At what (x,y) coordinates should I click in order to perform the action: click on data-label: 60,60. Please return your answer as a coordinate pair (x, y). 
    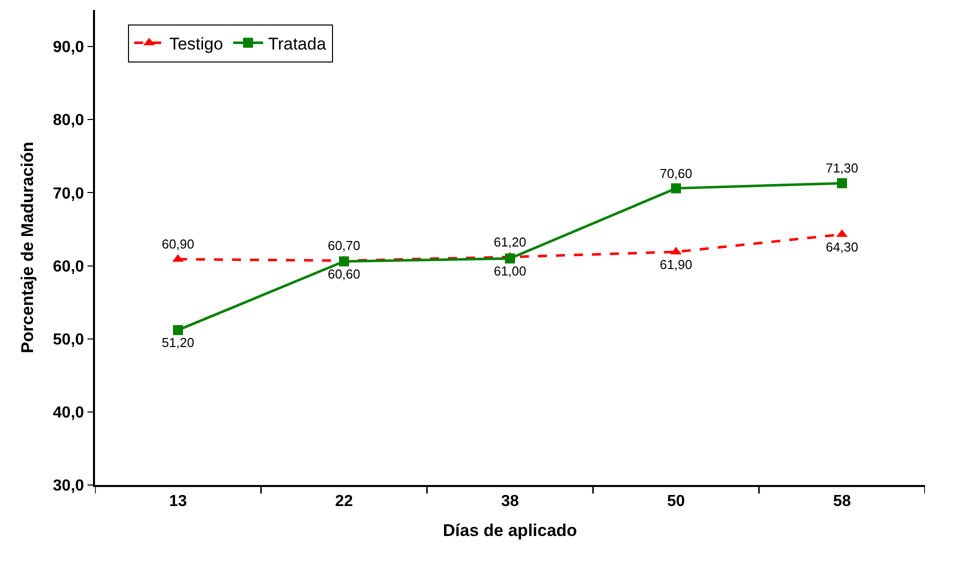
    Looking at the image, I should click on (344, 274).